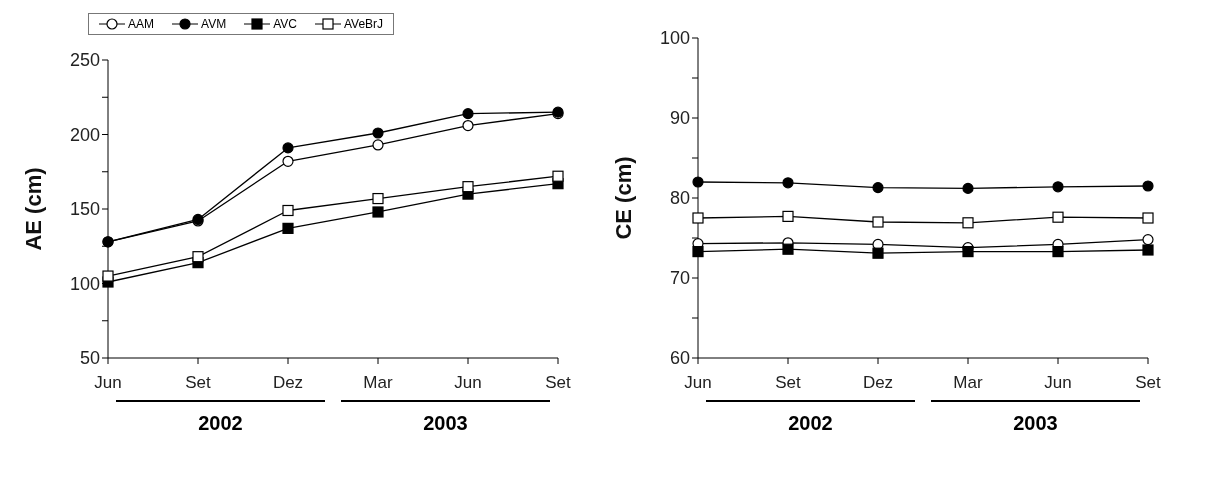  What do you see at coordinates (89, 358) in the screenshot?
I see `y-tick-label: 50` at bounding box center [89, 358].